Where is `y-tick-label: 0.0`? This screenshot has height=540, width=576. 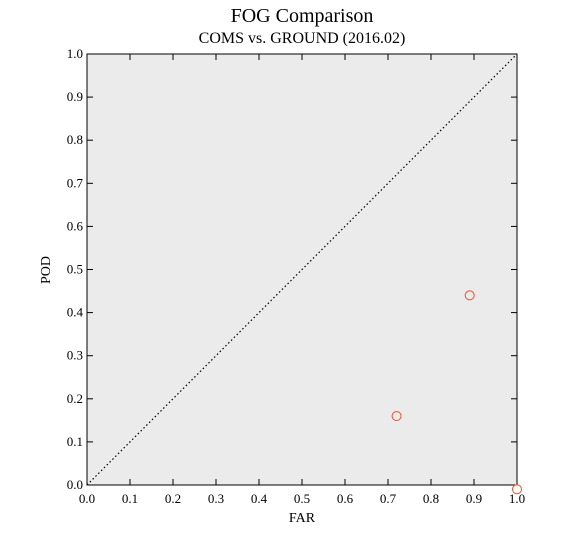
y-tick-label: 0.0 is located at coordinates (75, 484).